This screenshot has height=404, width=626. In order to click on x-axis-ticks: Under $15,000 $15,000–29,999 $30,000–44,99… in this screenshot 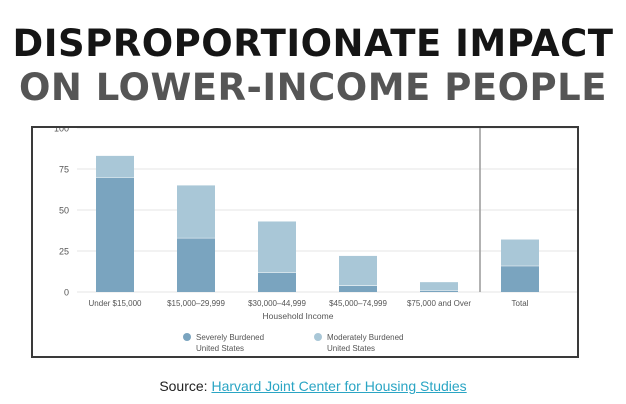, I will do `click(309, 303)`.